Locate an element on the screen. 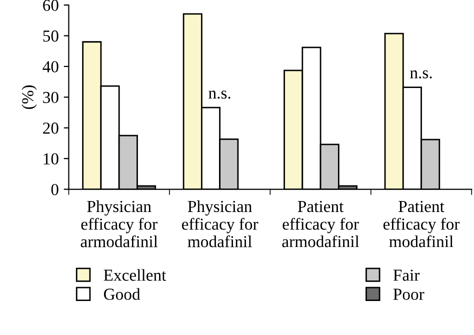  legend-label: Poor is located at coordinates (408, 294).